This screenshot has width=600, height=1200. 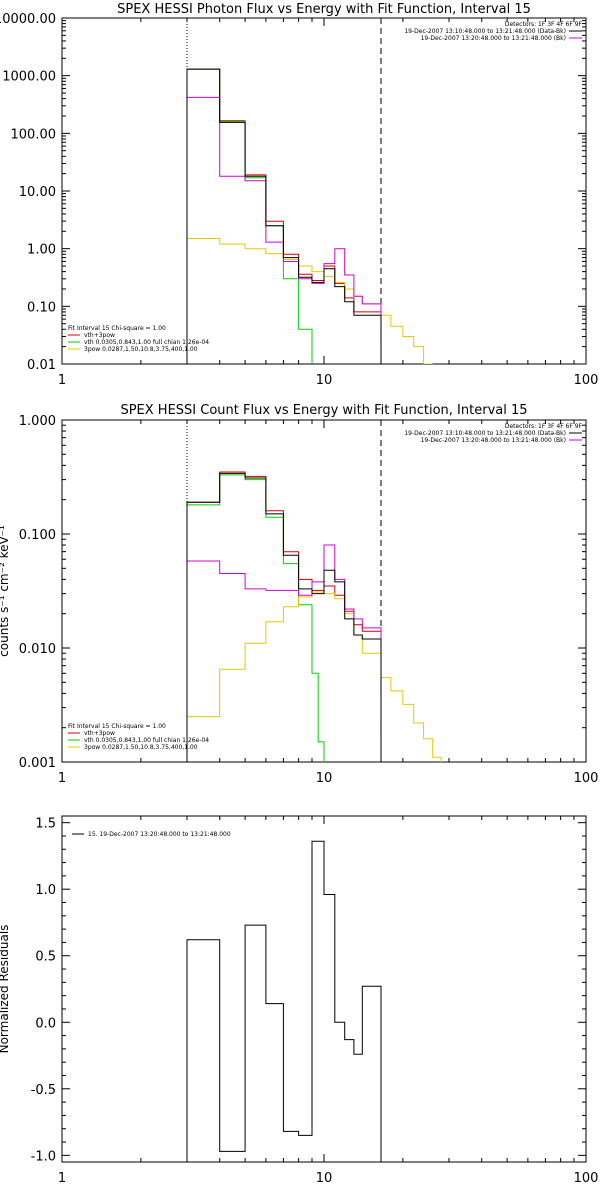 What do you see at coordinates (45, 1023) in the screenshot?
I see `y-tick-label: 0.0` at bounding box center [45, 1023].